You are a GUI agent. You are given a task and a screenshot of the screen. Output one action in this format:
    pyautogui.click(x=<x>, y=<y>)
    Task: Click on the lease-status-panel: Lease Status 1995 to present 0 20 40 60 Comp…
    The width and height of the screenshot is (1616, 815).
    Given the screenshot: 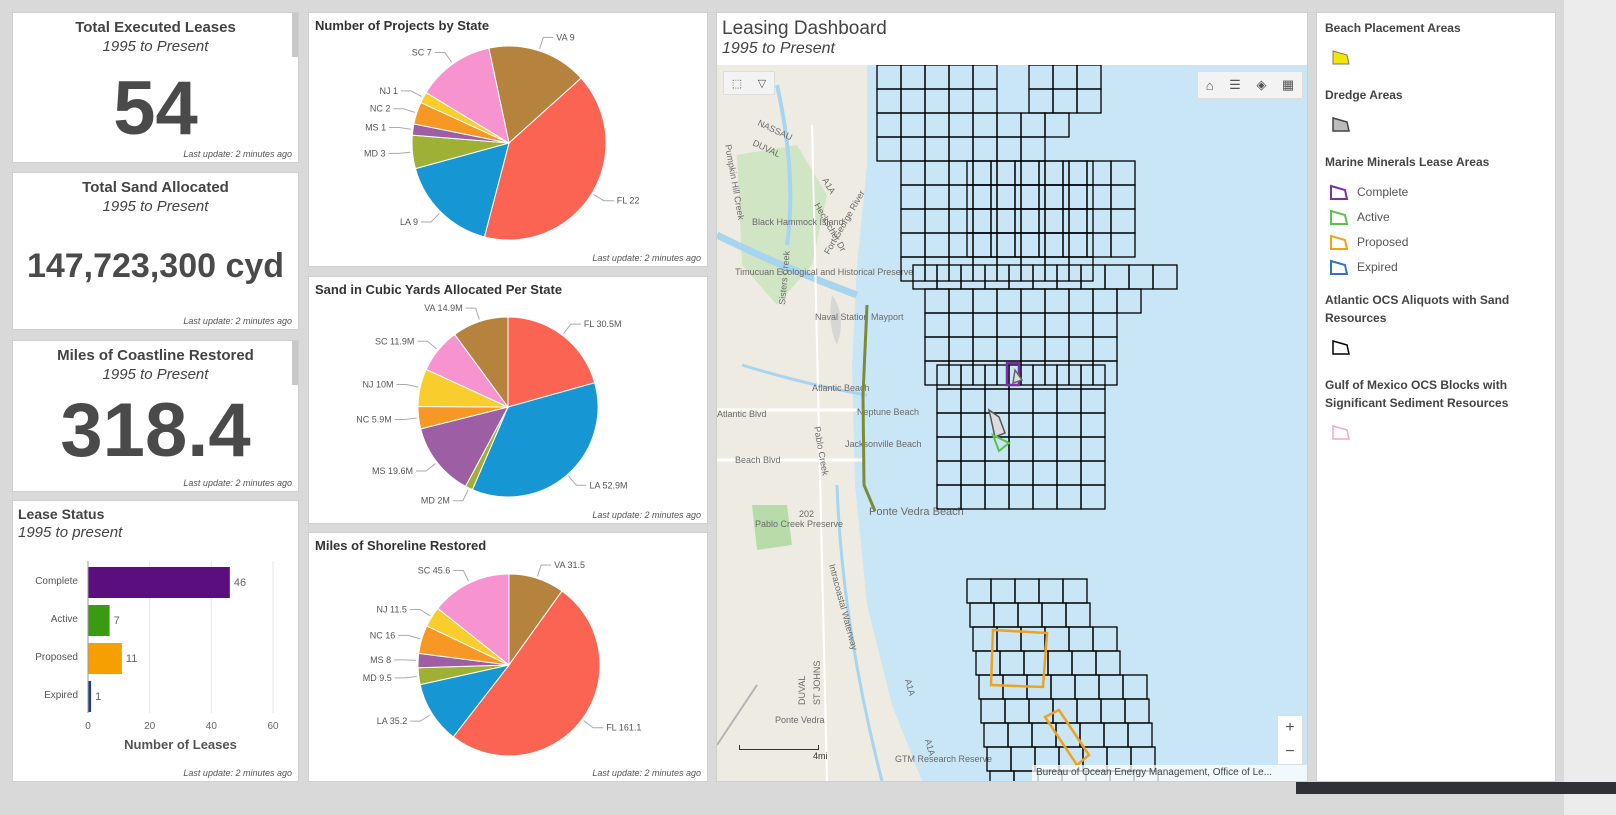 What is the action you would take?
    pyautogui.click(x=155, y=641)
    